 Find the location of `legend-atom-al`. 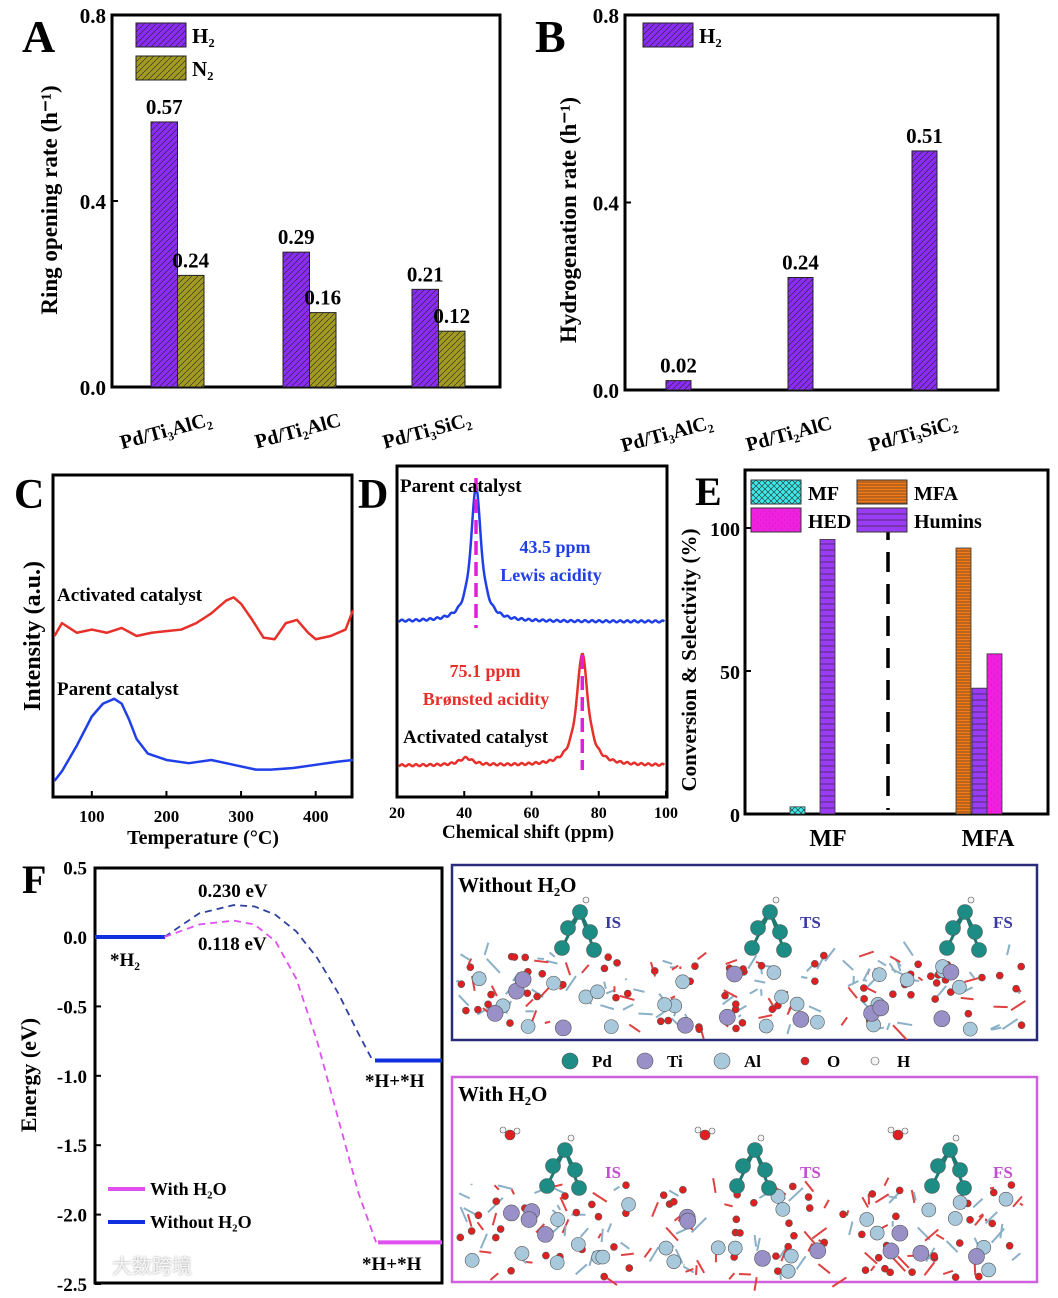

legend-atom-al is located at coordinates (722, 1061).